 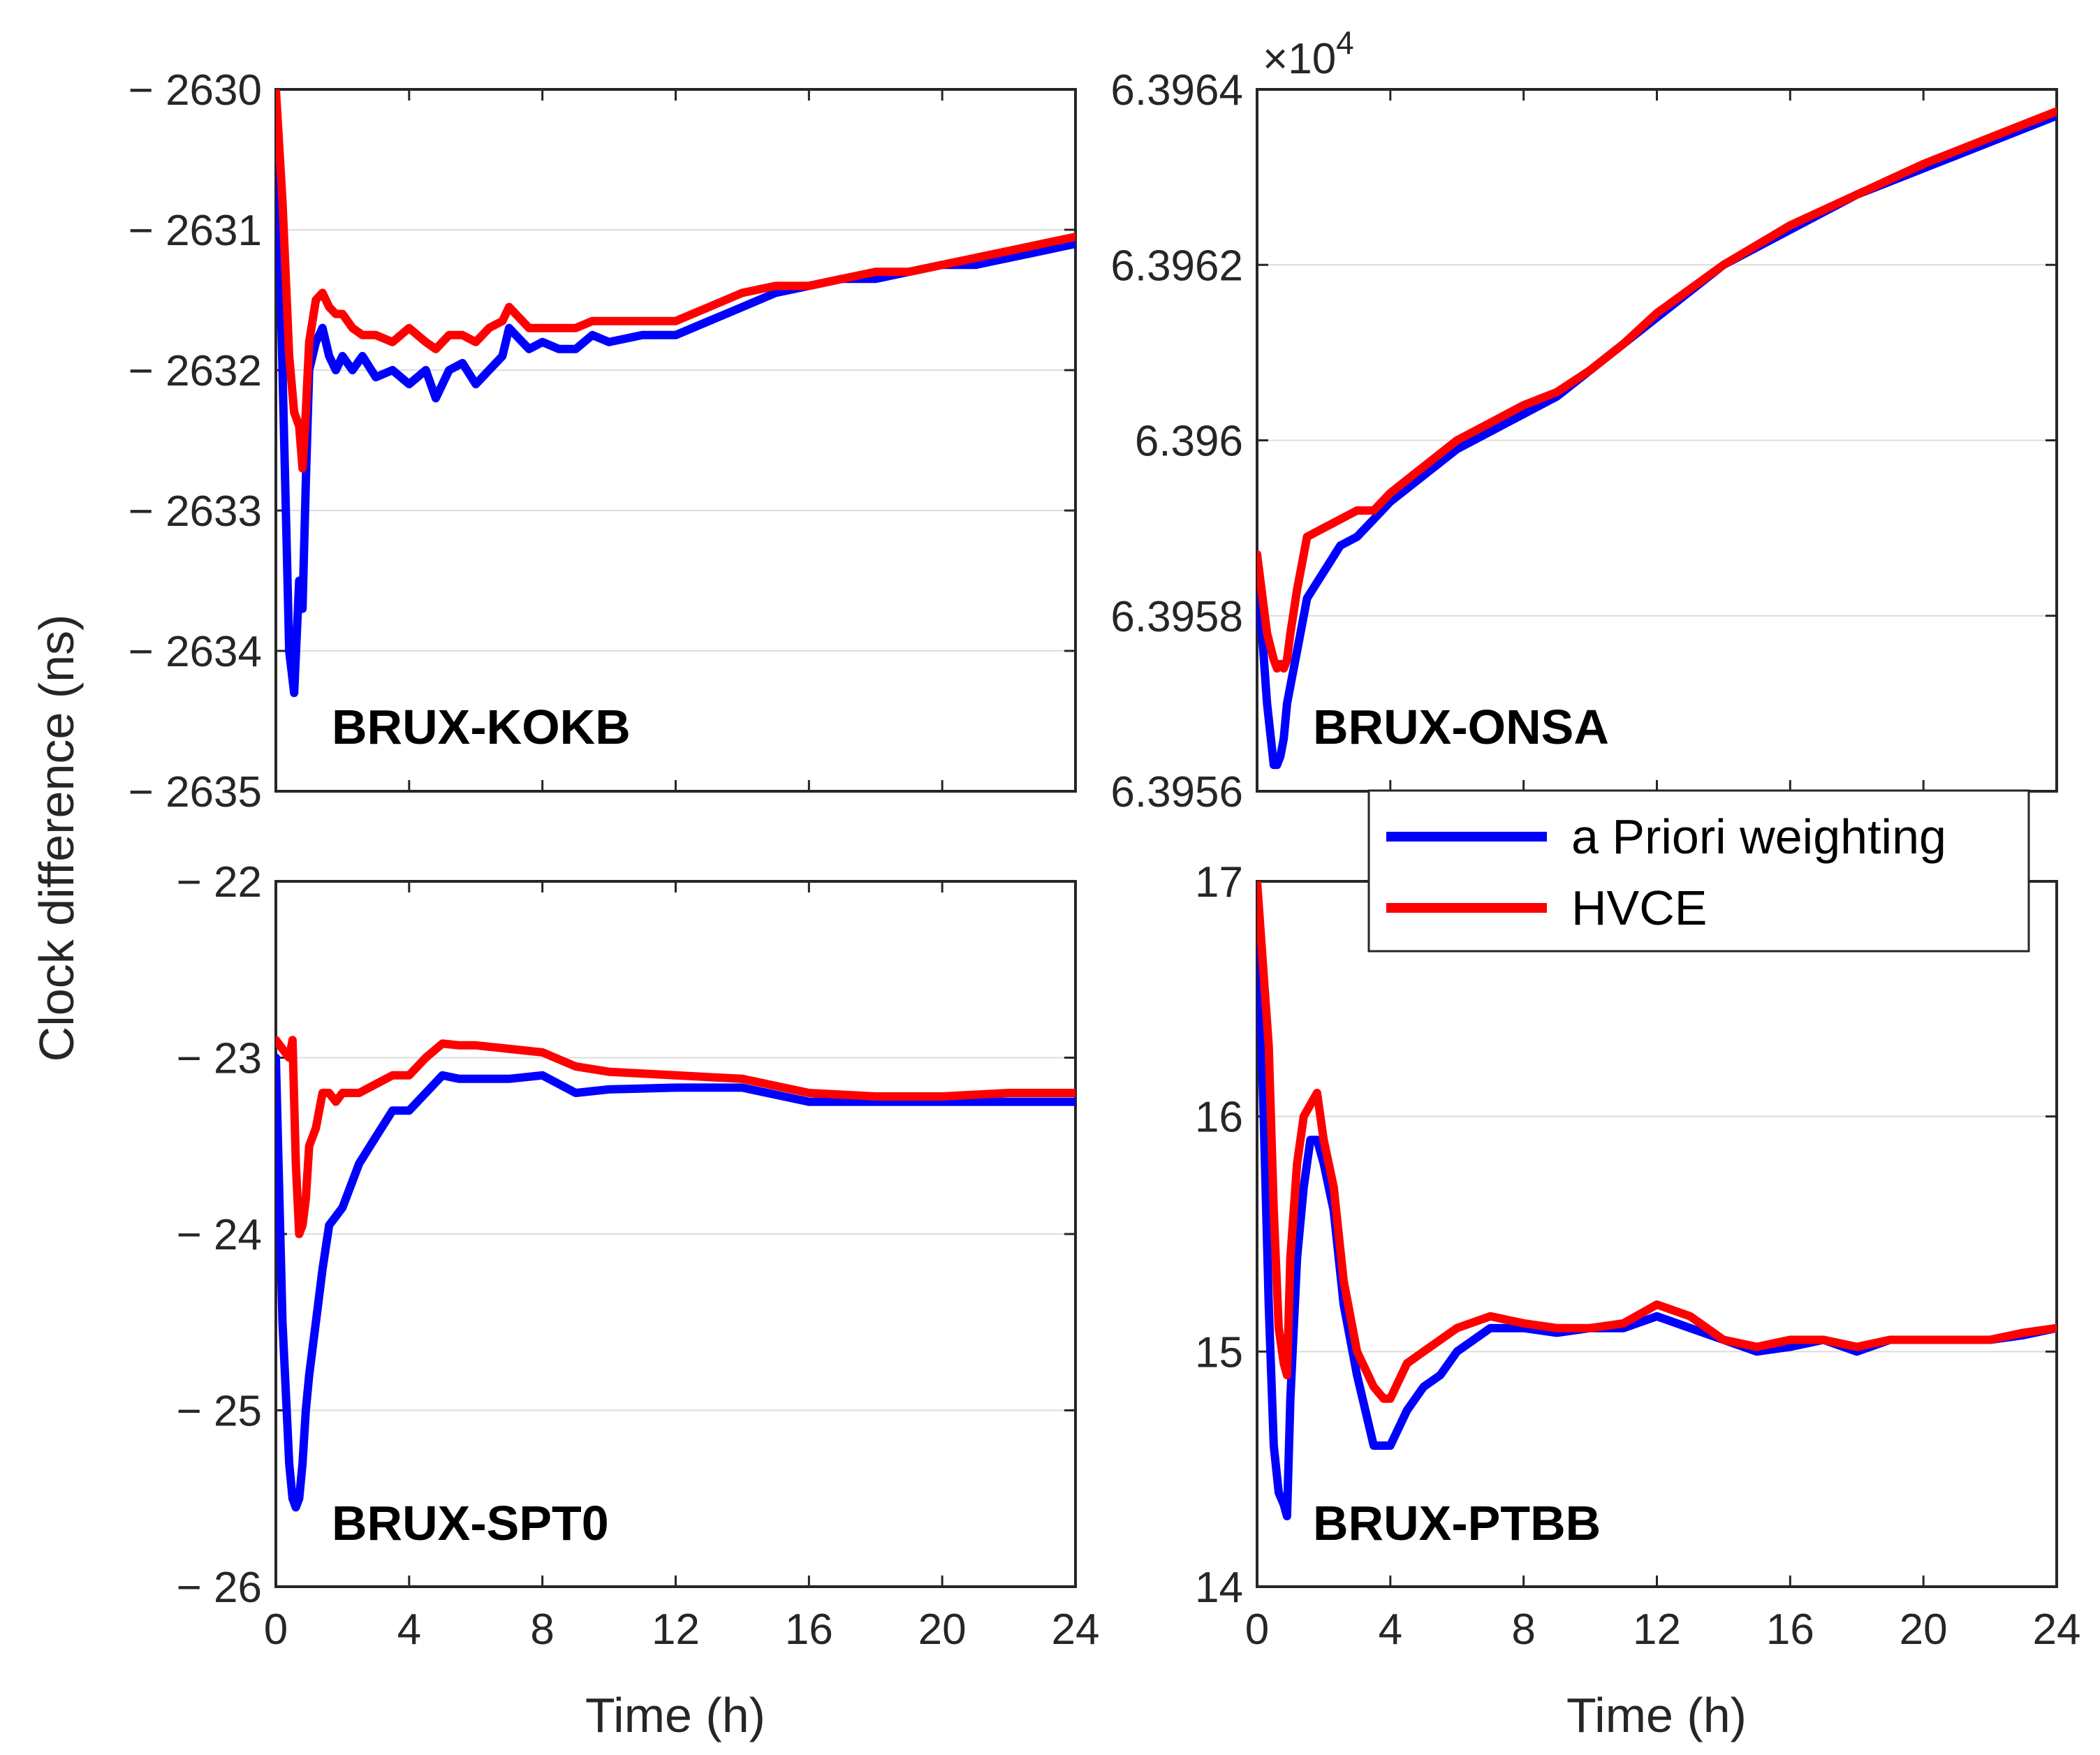 What do you see at coordinates (1639, 908) in the screenshot?
I see `legend-label-hvce: HVCE` at bounding box center [1639, 908].